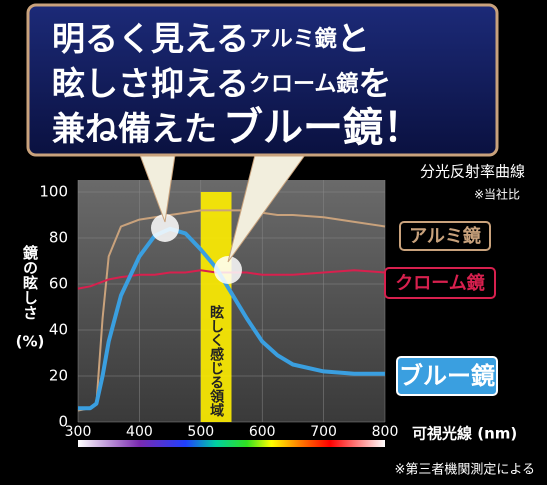 Image resolution: width=547 pixels, height=485 pixels. What do you see at coordinates (58, 376) in the screenshot?
I see `y-tick-label: 20` at bounding box center [58, 376].